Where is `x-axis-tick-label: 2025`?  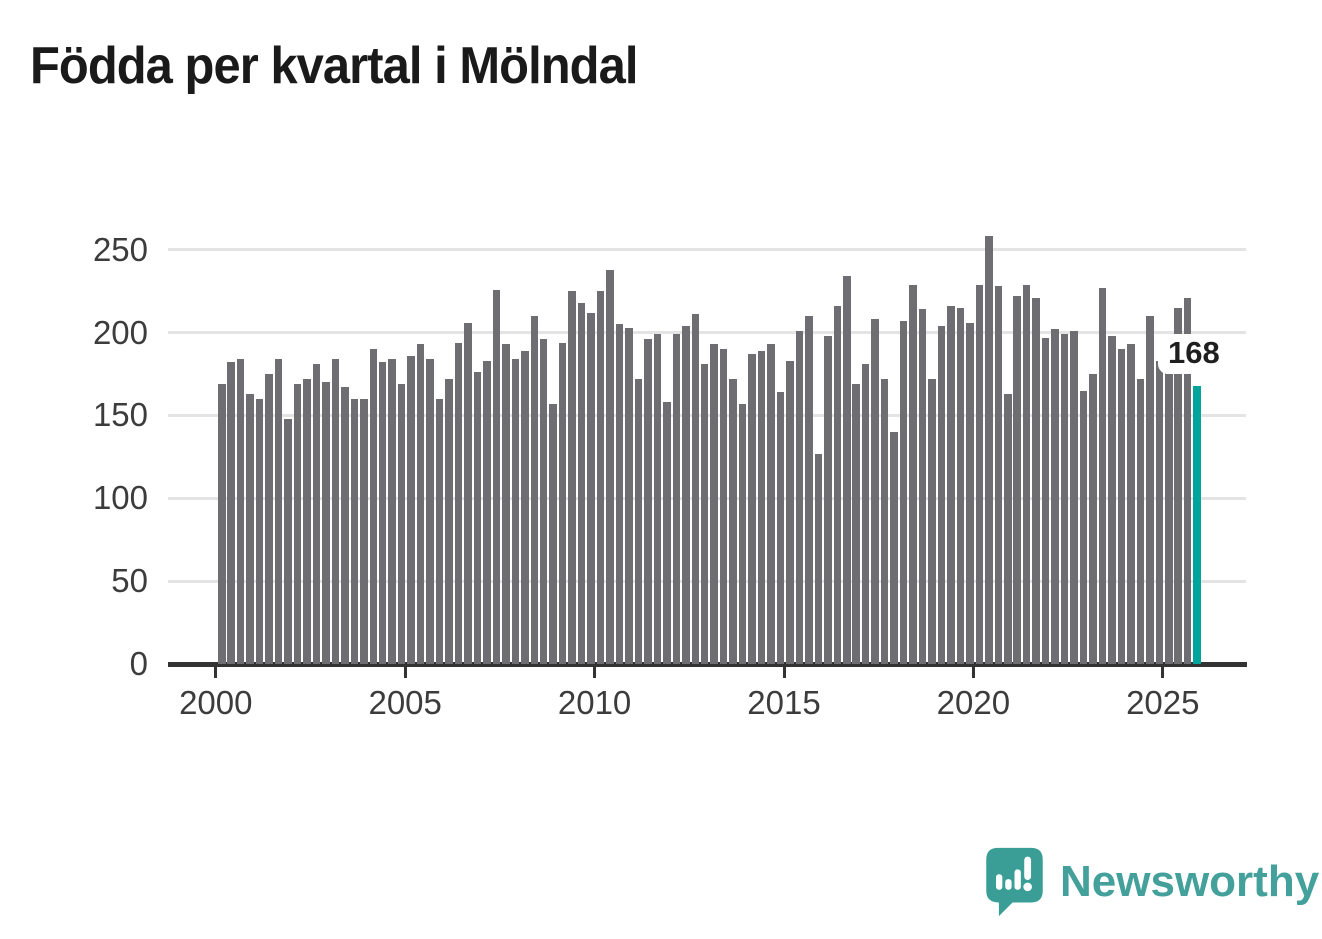
x-axis-tick-label: 2025 is located at coordinates (1163, 702).